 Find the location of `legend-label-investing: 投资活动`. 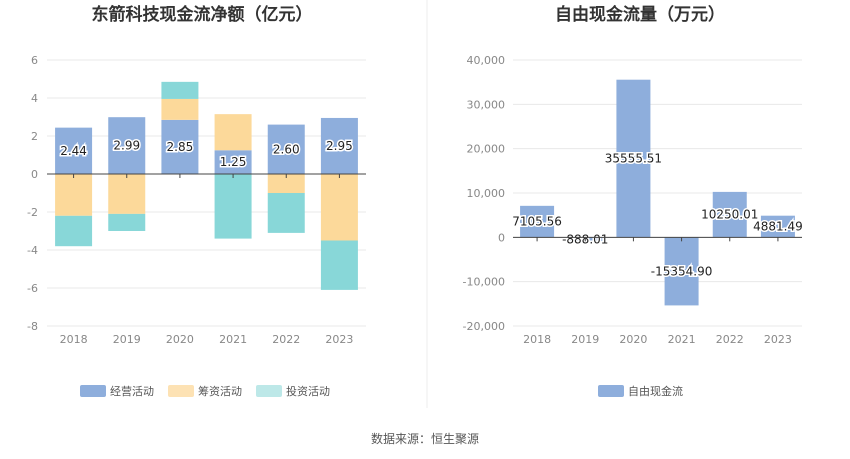

legend-label-investing: 投资活动 is located at coordinates (308, 391).